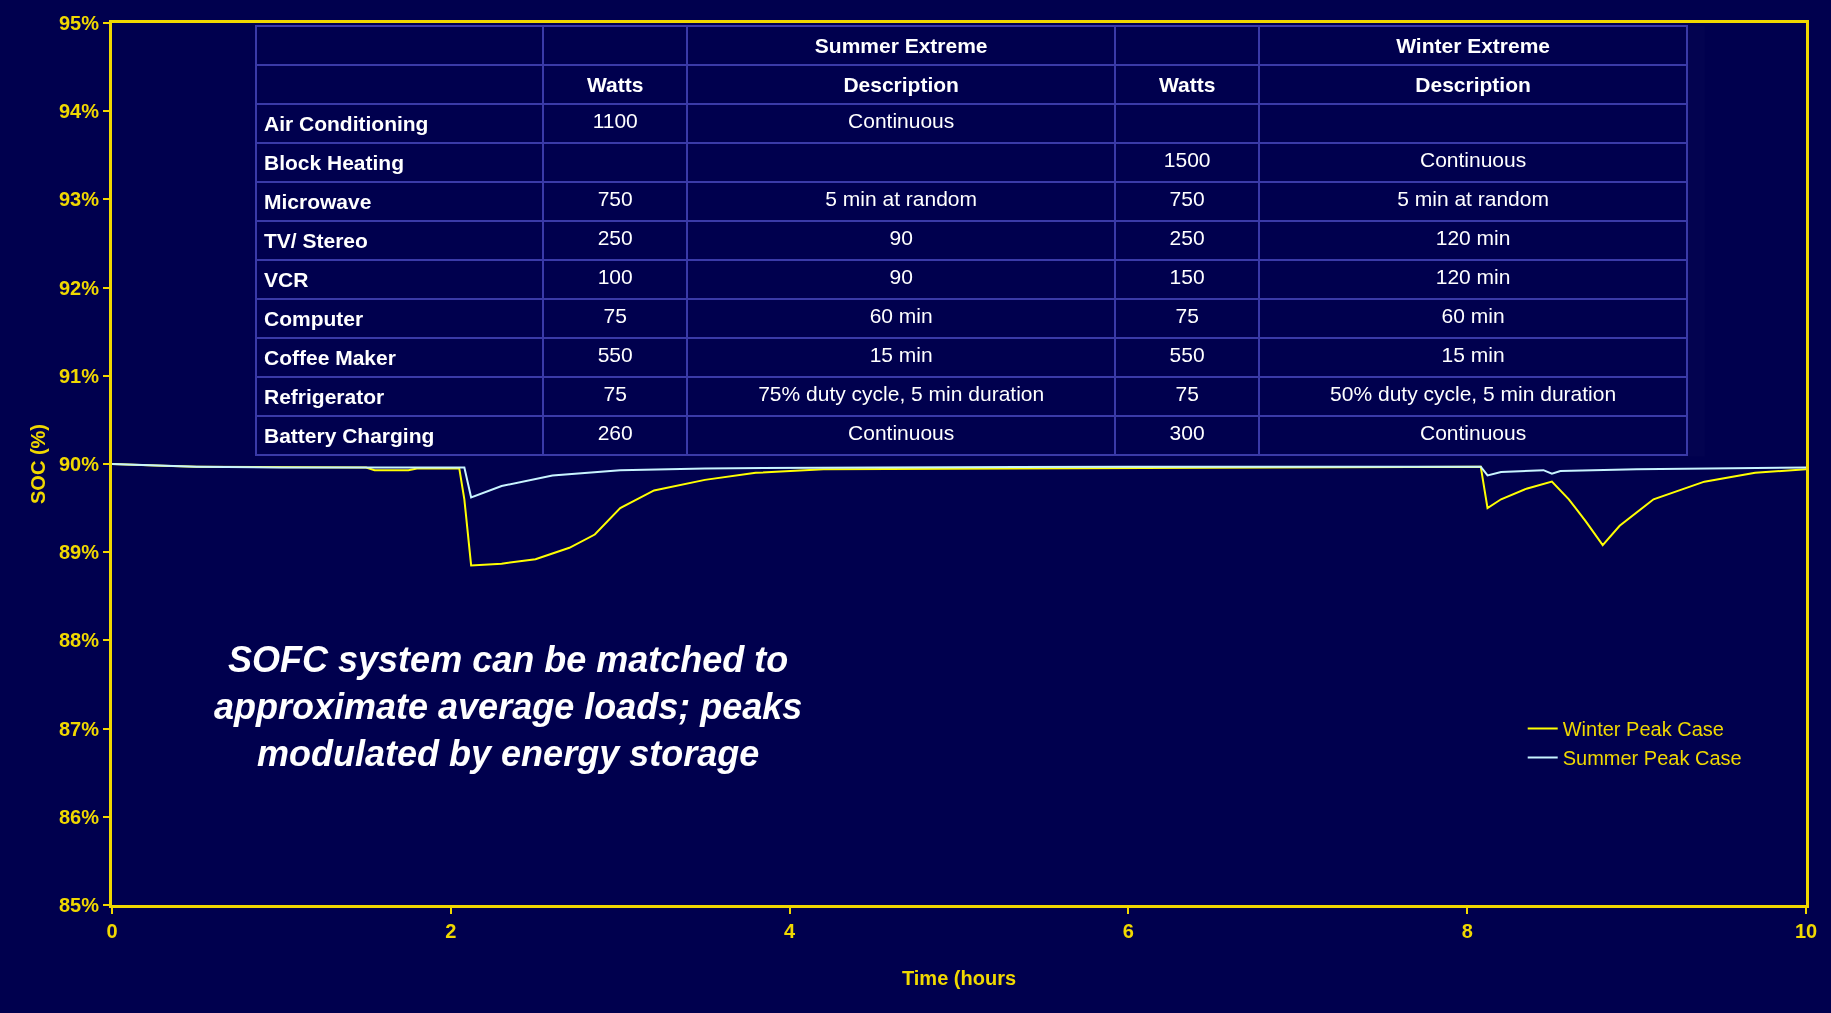  I want to click on text: Coffee Maker, so click(329, 357).